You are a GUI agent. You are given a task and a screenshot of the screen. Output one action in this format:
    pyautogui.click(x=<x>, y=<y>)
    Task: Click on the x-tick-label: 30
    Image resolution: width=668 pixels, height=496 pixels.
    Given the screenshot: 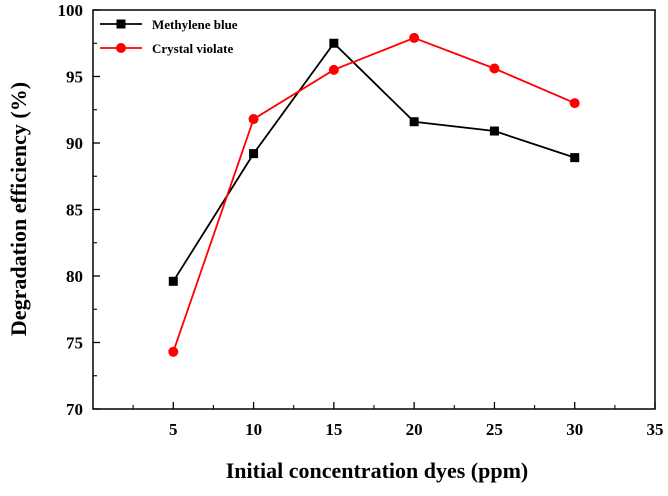 What is the action you would take?
    pyautogui.click(x=574, y=429)
    